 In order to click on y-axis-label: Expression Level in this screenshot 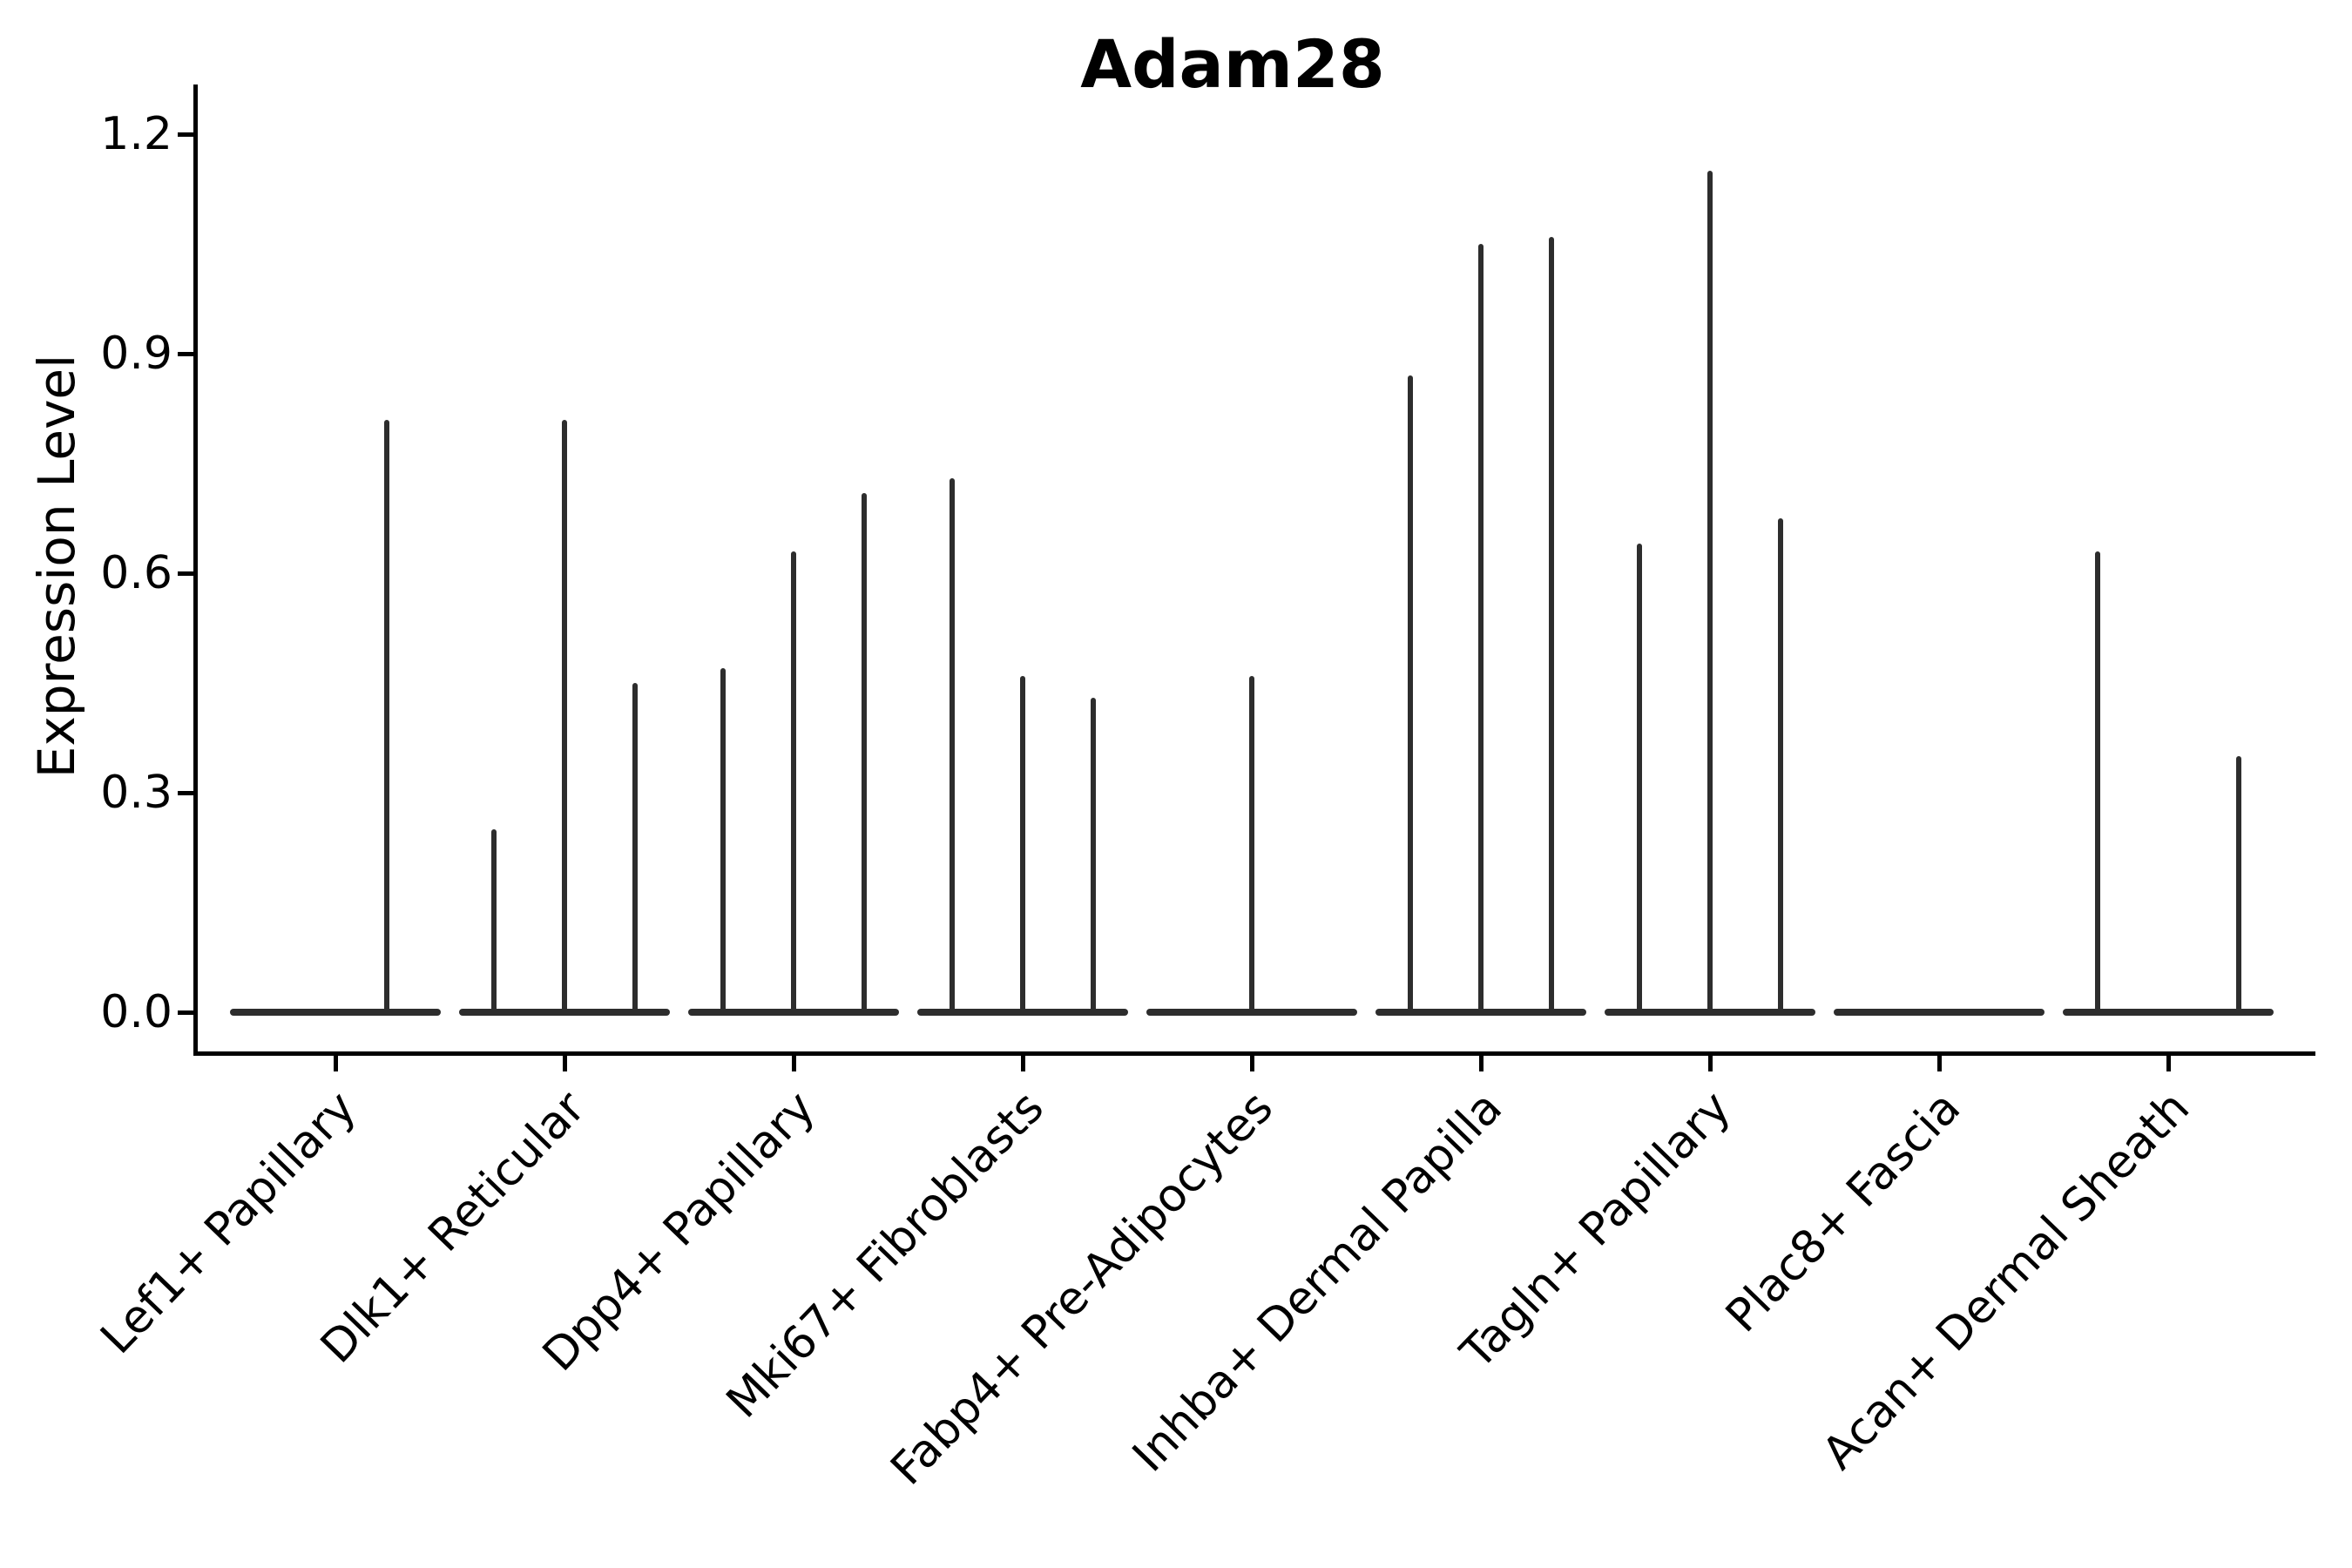, I will do `click(56, 566)`.